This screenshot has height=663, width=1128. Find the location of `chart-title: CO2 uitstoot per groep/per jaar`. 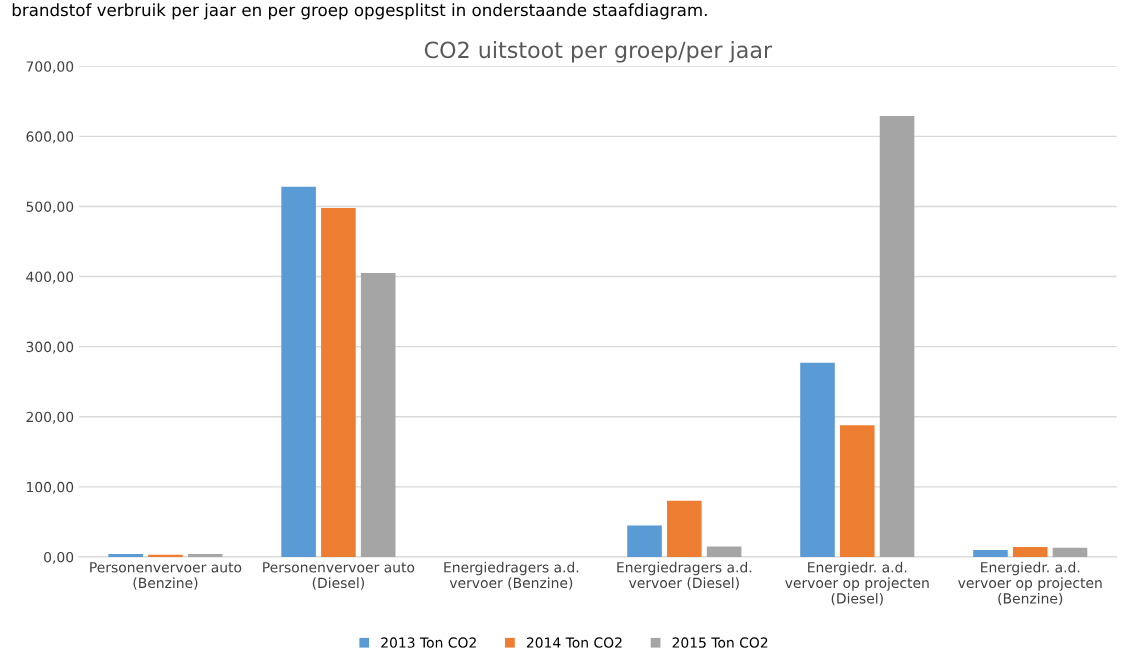

chart-title: CO2 uitstoot per groep/per jaar is located at coordinates (598, 52).